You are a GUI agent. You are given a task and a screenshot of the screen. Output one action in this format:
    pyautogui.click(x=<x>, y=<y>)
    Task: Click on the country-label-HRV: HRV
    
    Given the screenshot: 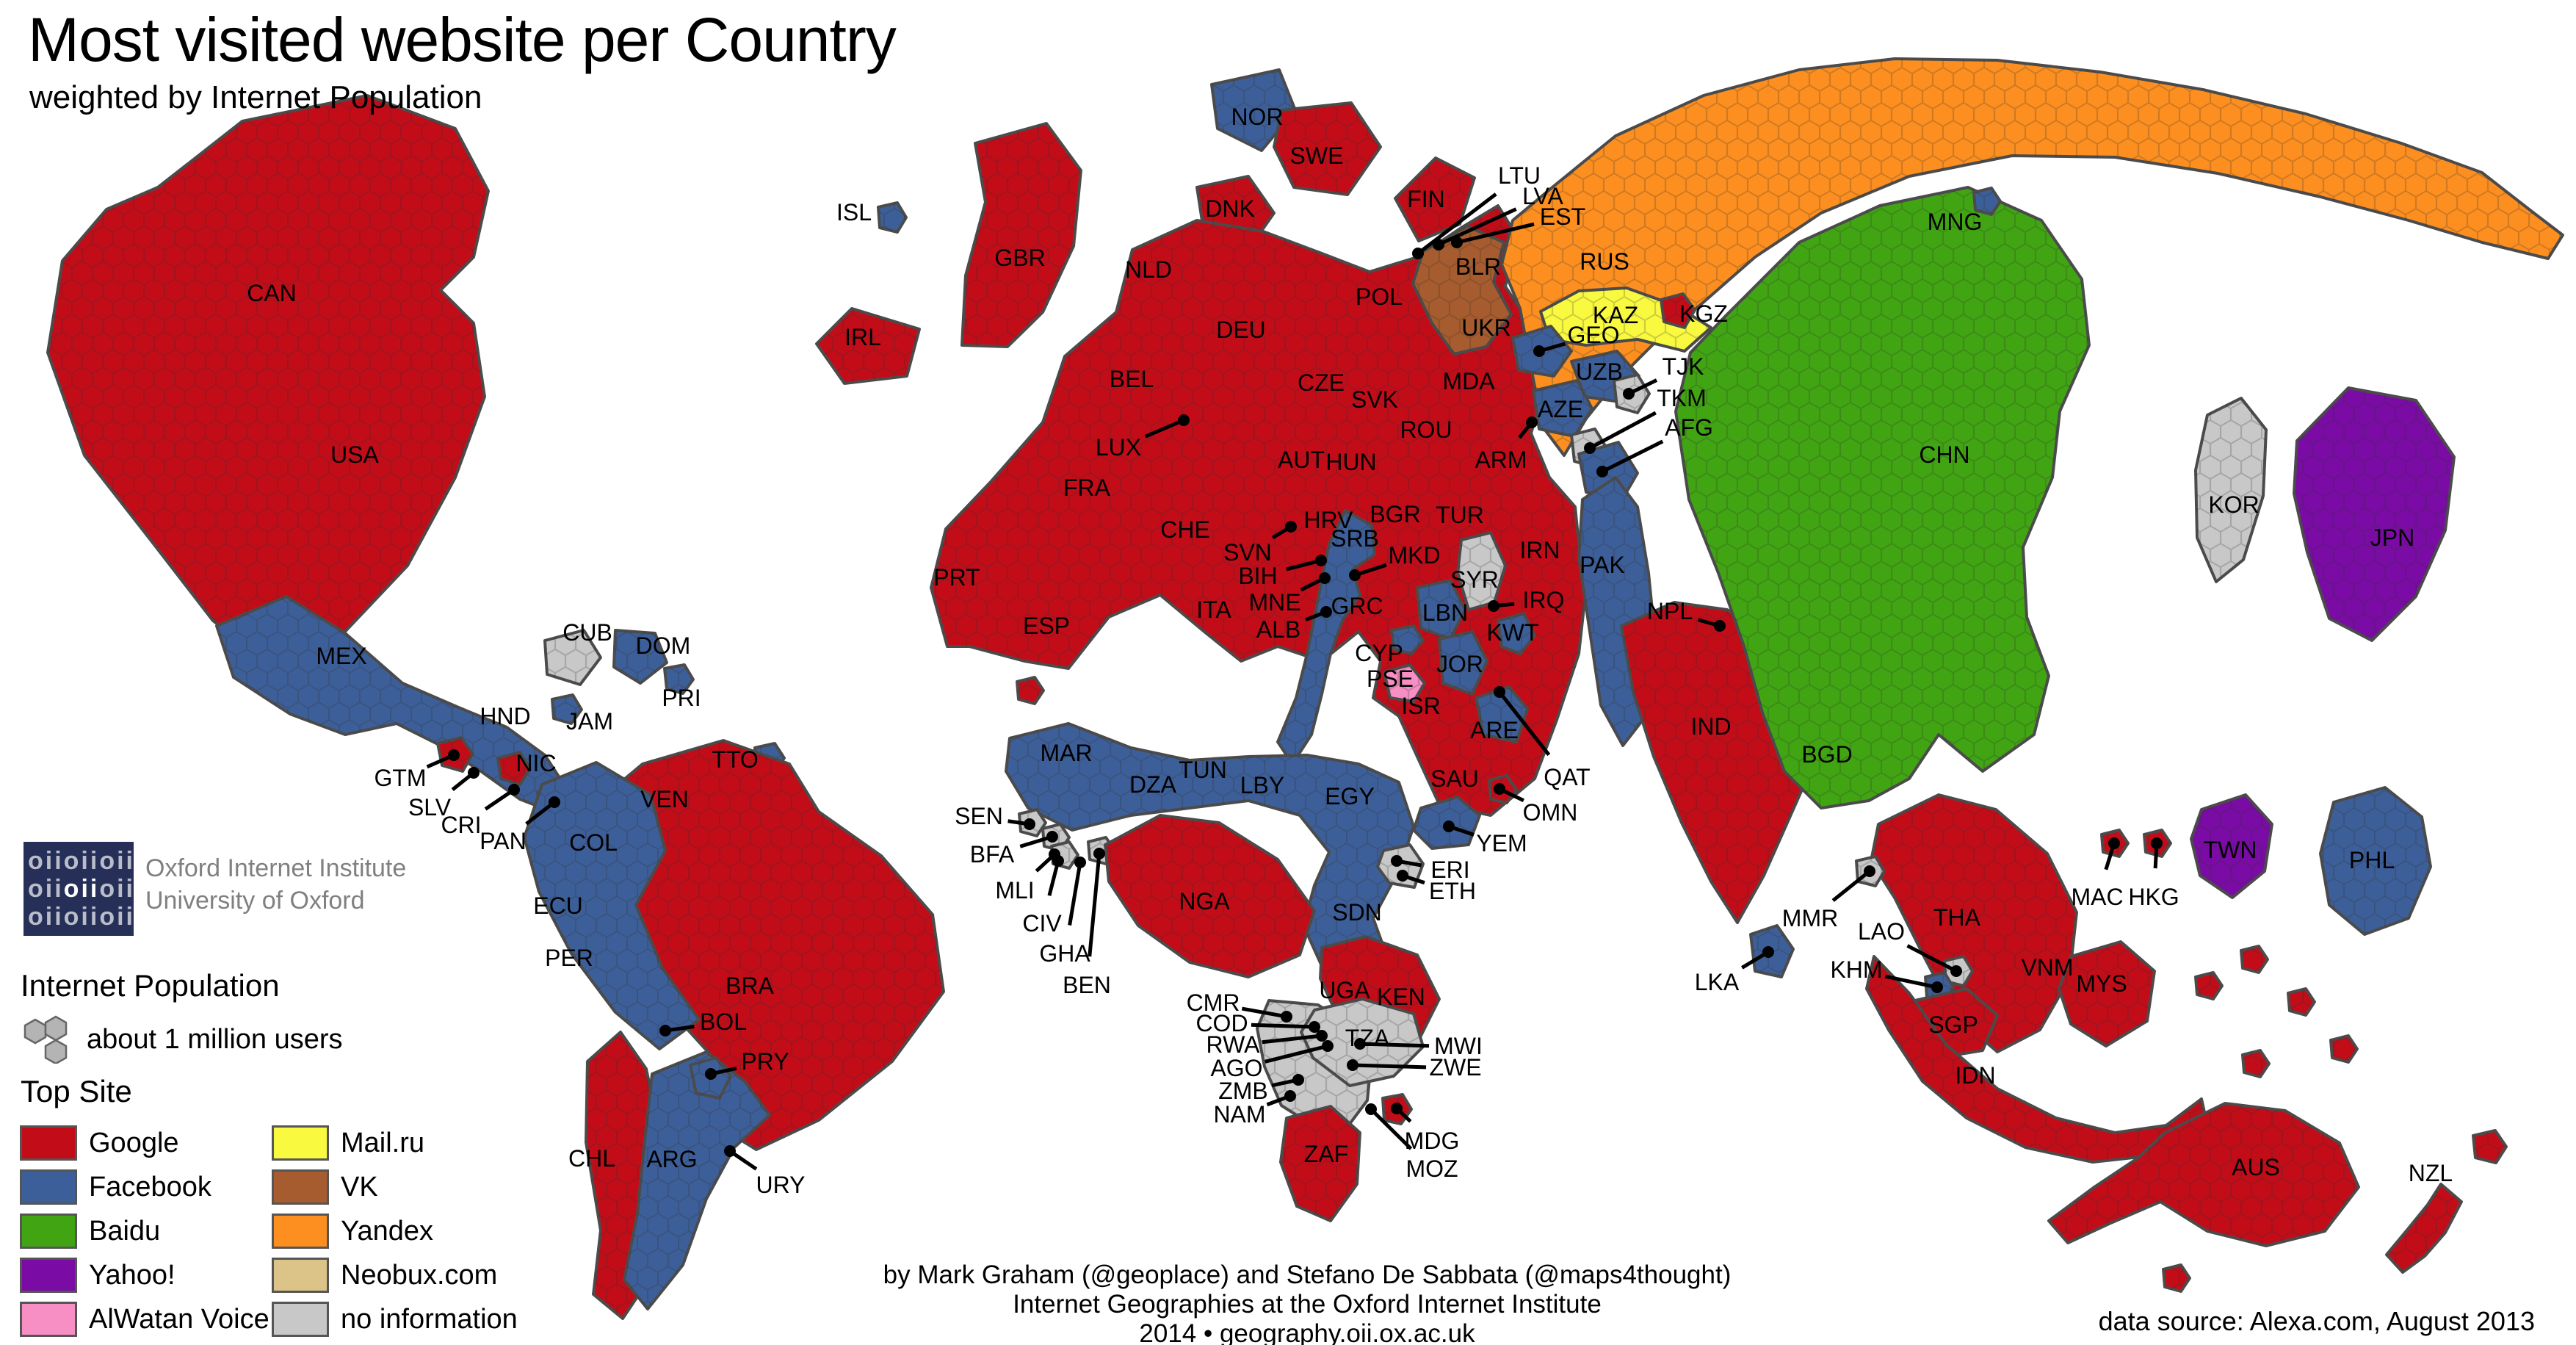 What is the action you would take?
    pyautogui.click(x=1329, y=520)
    